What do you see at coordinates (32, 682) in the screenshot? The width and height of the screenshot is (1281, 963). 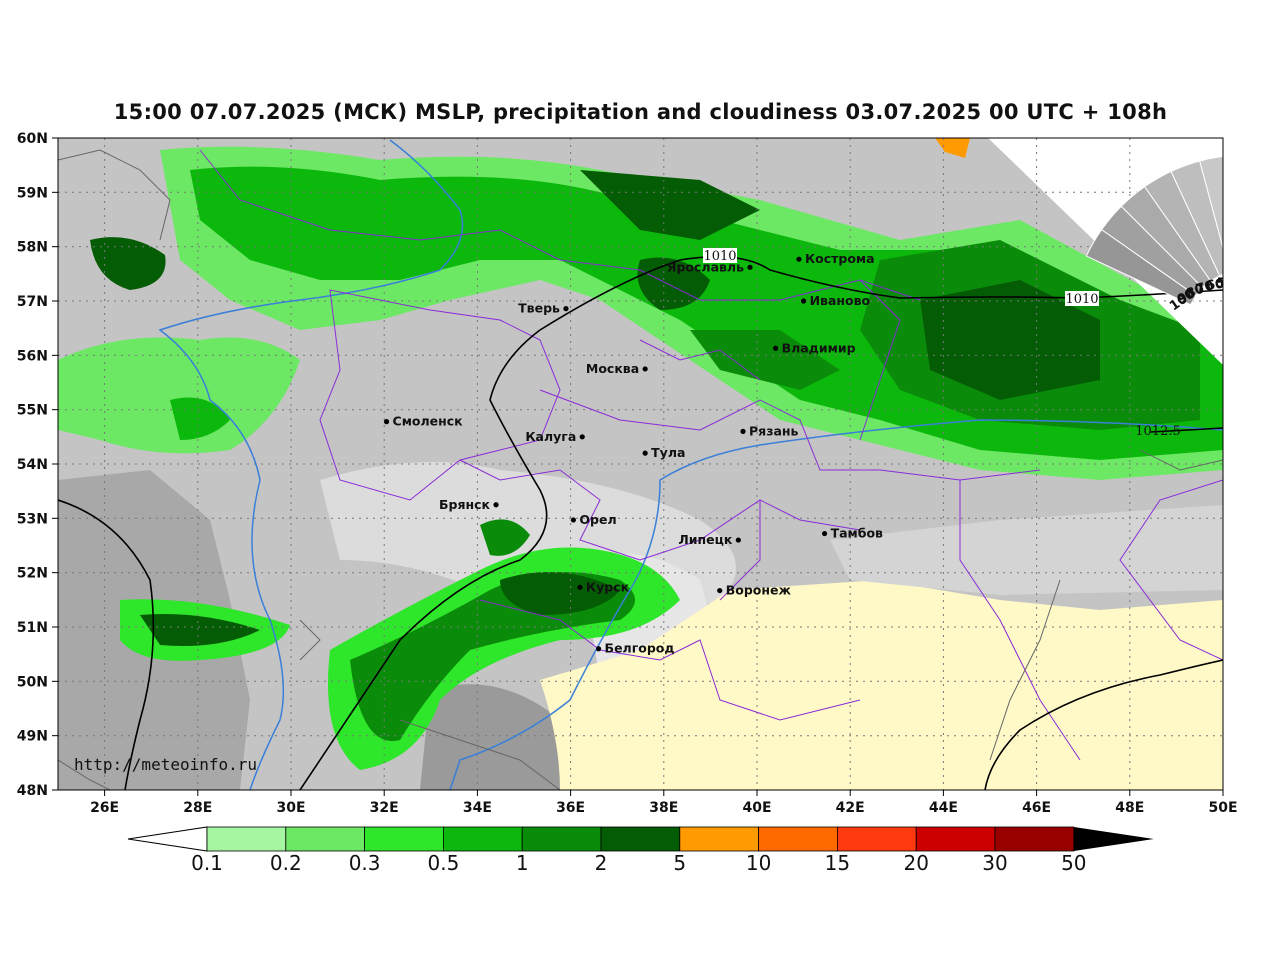 I see `lat-tick-label: 50N` at bounding box center [32, 682].